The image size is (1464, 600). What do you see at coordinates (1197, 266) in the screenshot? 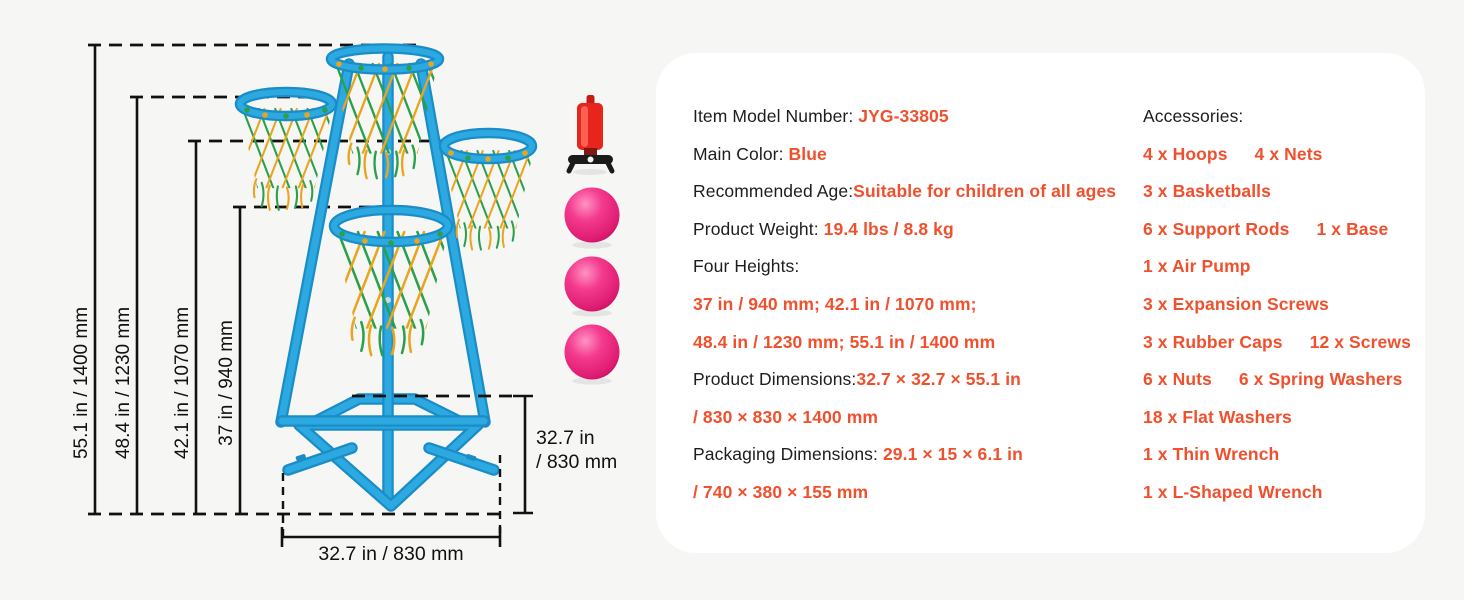
I see `spec-value: 1 x Air Pump` at bounding box center [1197, 266].